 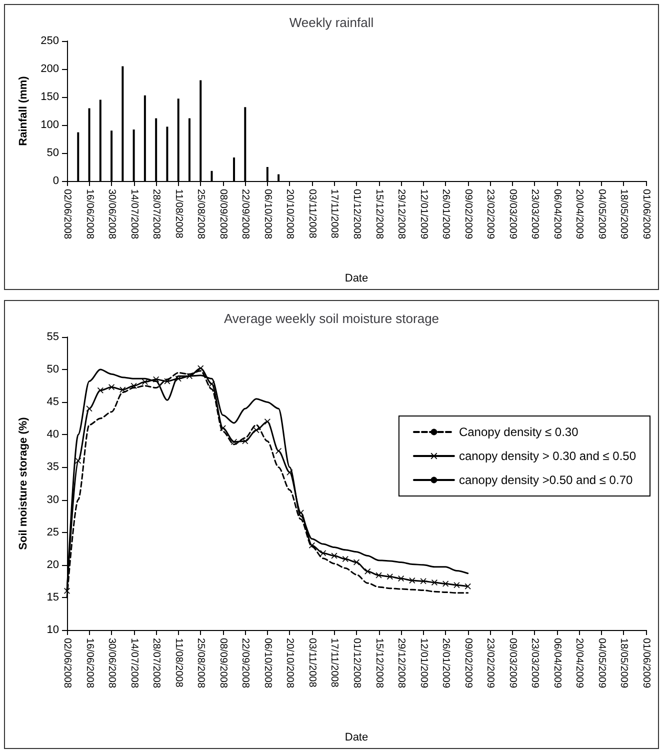 What do you see at coordinates (545, 480) in the screenshot?
I see `legend-label: canopy density >0.50 and ≤ 0.70` at bounding box center [545, 480].